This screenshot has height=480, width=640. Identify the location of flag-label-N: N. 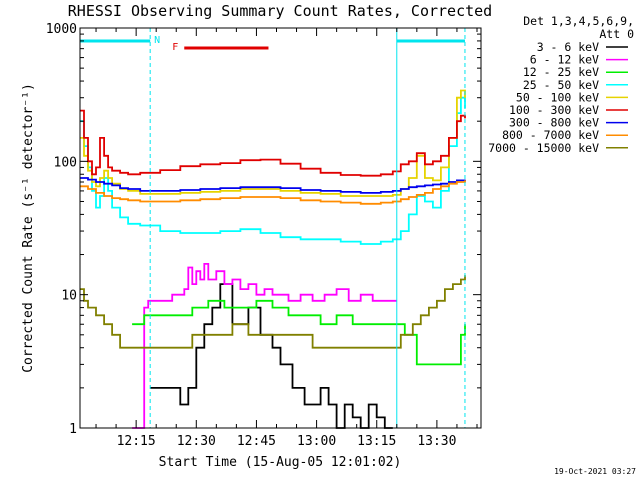
(157, 40).